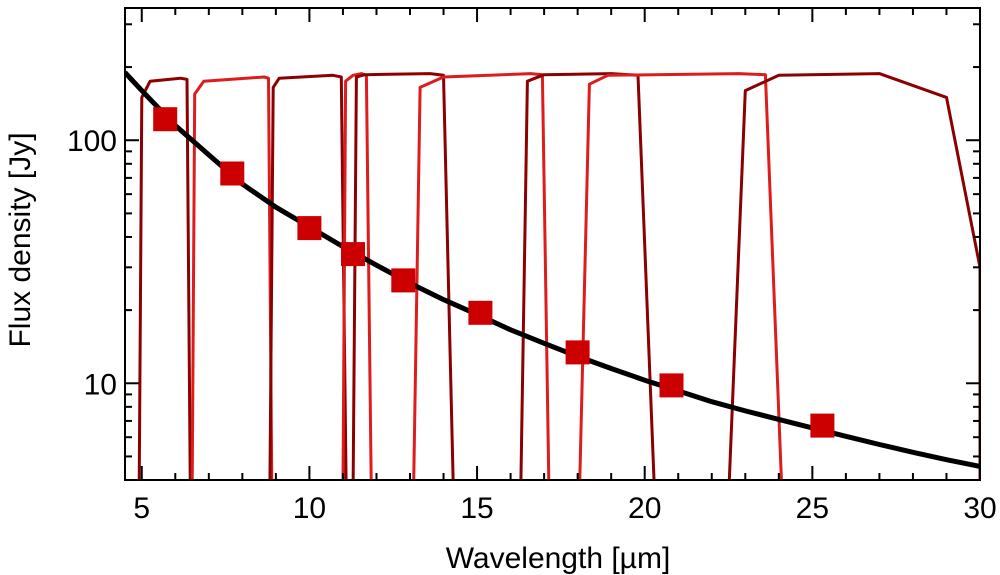 This screenshot has width=1000, height=575. What do you see at coordinates (20, 239) in the screenshot?
I see `y-axis-label: Flux density [Jy]` at bounding box center [20, 239].